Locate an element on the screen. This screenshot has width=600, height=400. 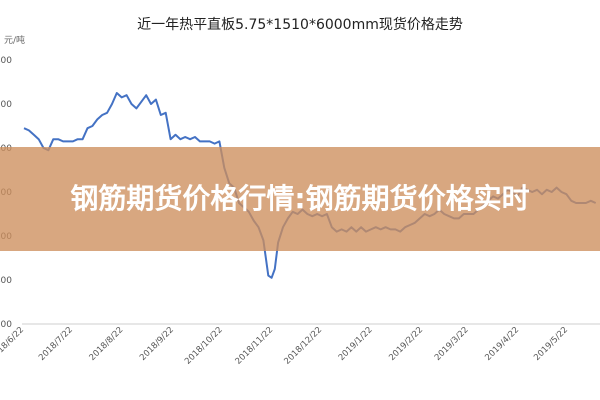
y-axis-unit-label: 元/吨 is located at coordinates (15, 41).